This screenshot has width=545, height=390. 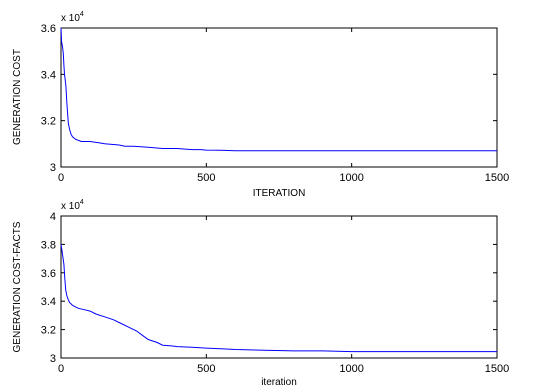 I want to click on y-axis-label: GENERATION COST, so click(x=17, y=97).